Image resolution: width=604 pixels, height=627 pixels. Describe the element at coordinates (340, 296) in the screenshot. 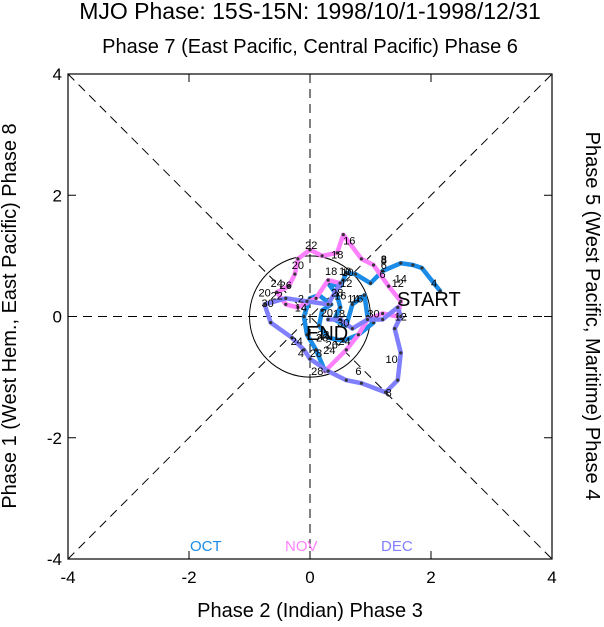

I see `day-label-dec: 16` at that location.